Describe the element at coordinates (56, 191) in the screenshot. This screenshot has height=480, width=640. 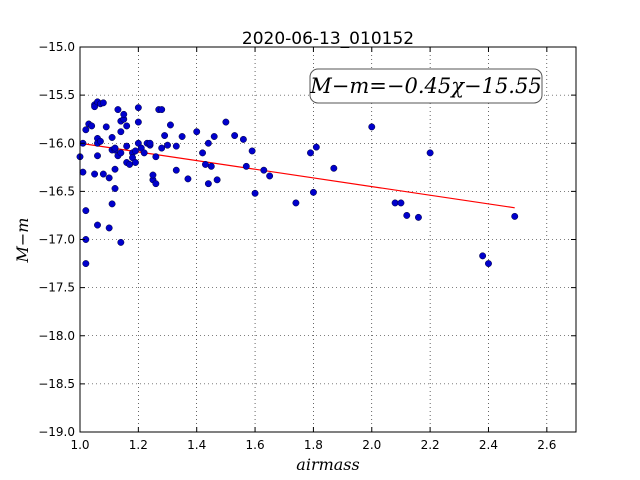
I see `y-tick-label: −16.5` at that location.